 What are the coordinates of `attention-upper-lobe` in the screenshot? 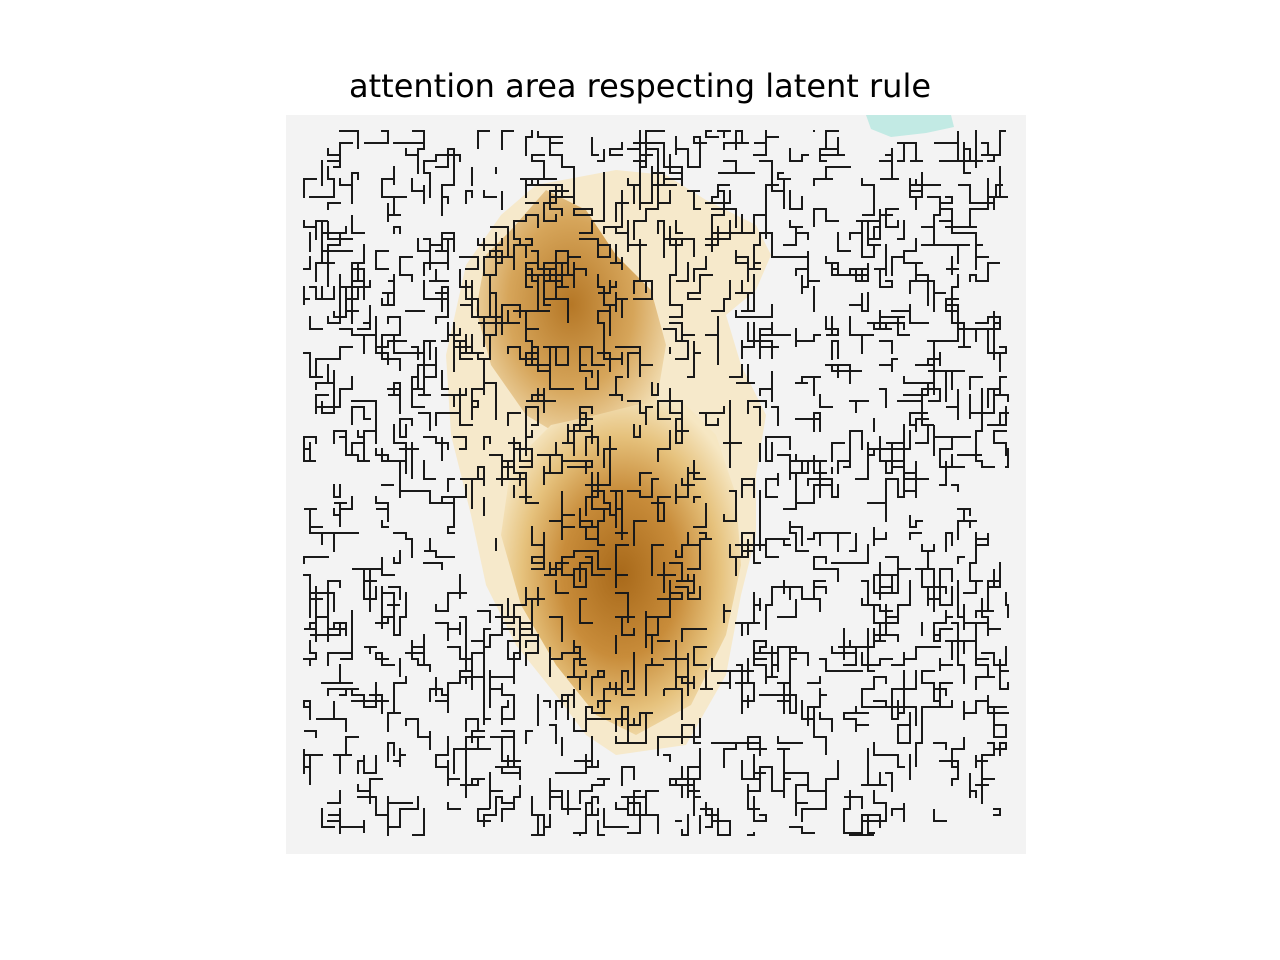 It's located at (571, 317).